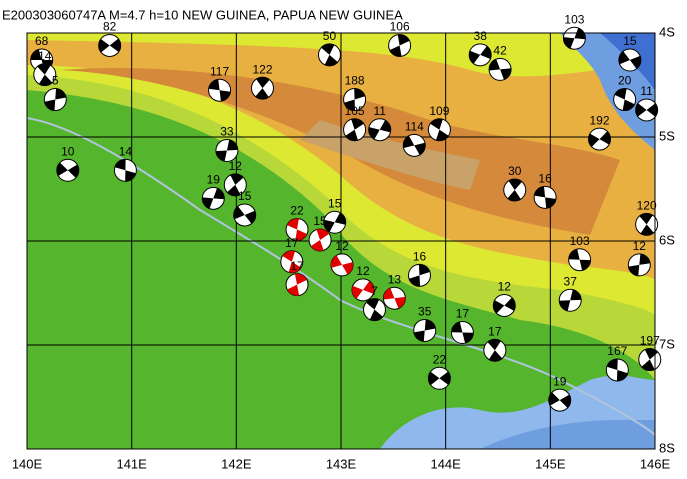 This screenshot has width=687, height=479. Describe the element at coordinates (374, 291) in the screenshot. I see `depth-label: 7` at that location.